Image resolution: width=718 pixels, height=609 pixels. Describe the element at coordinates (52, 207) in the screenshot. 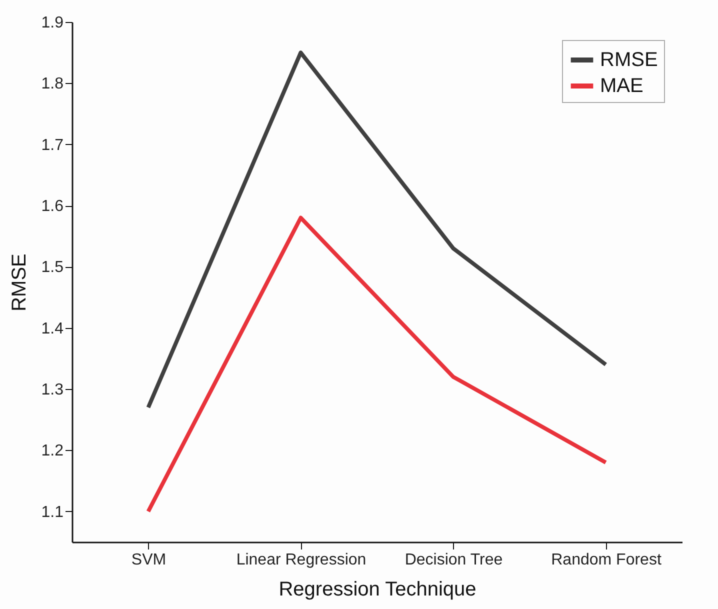

I see `y-tick-label: 1.6` at that location.